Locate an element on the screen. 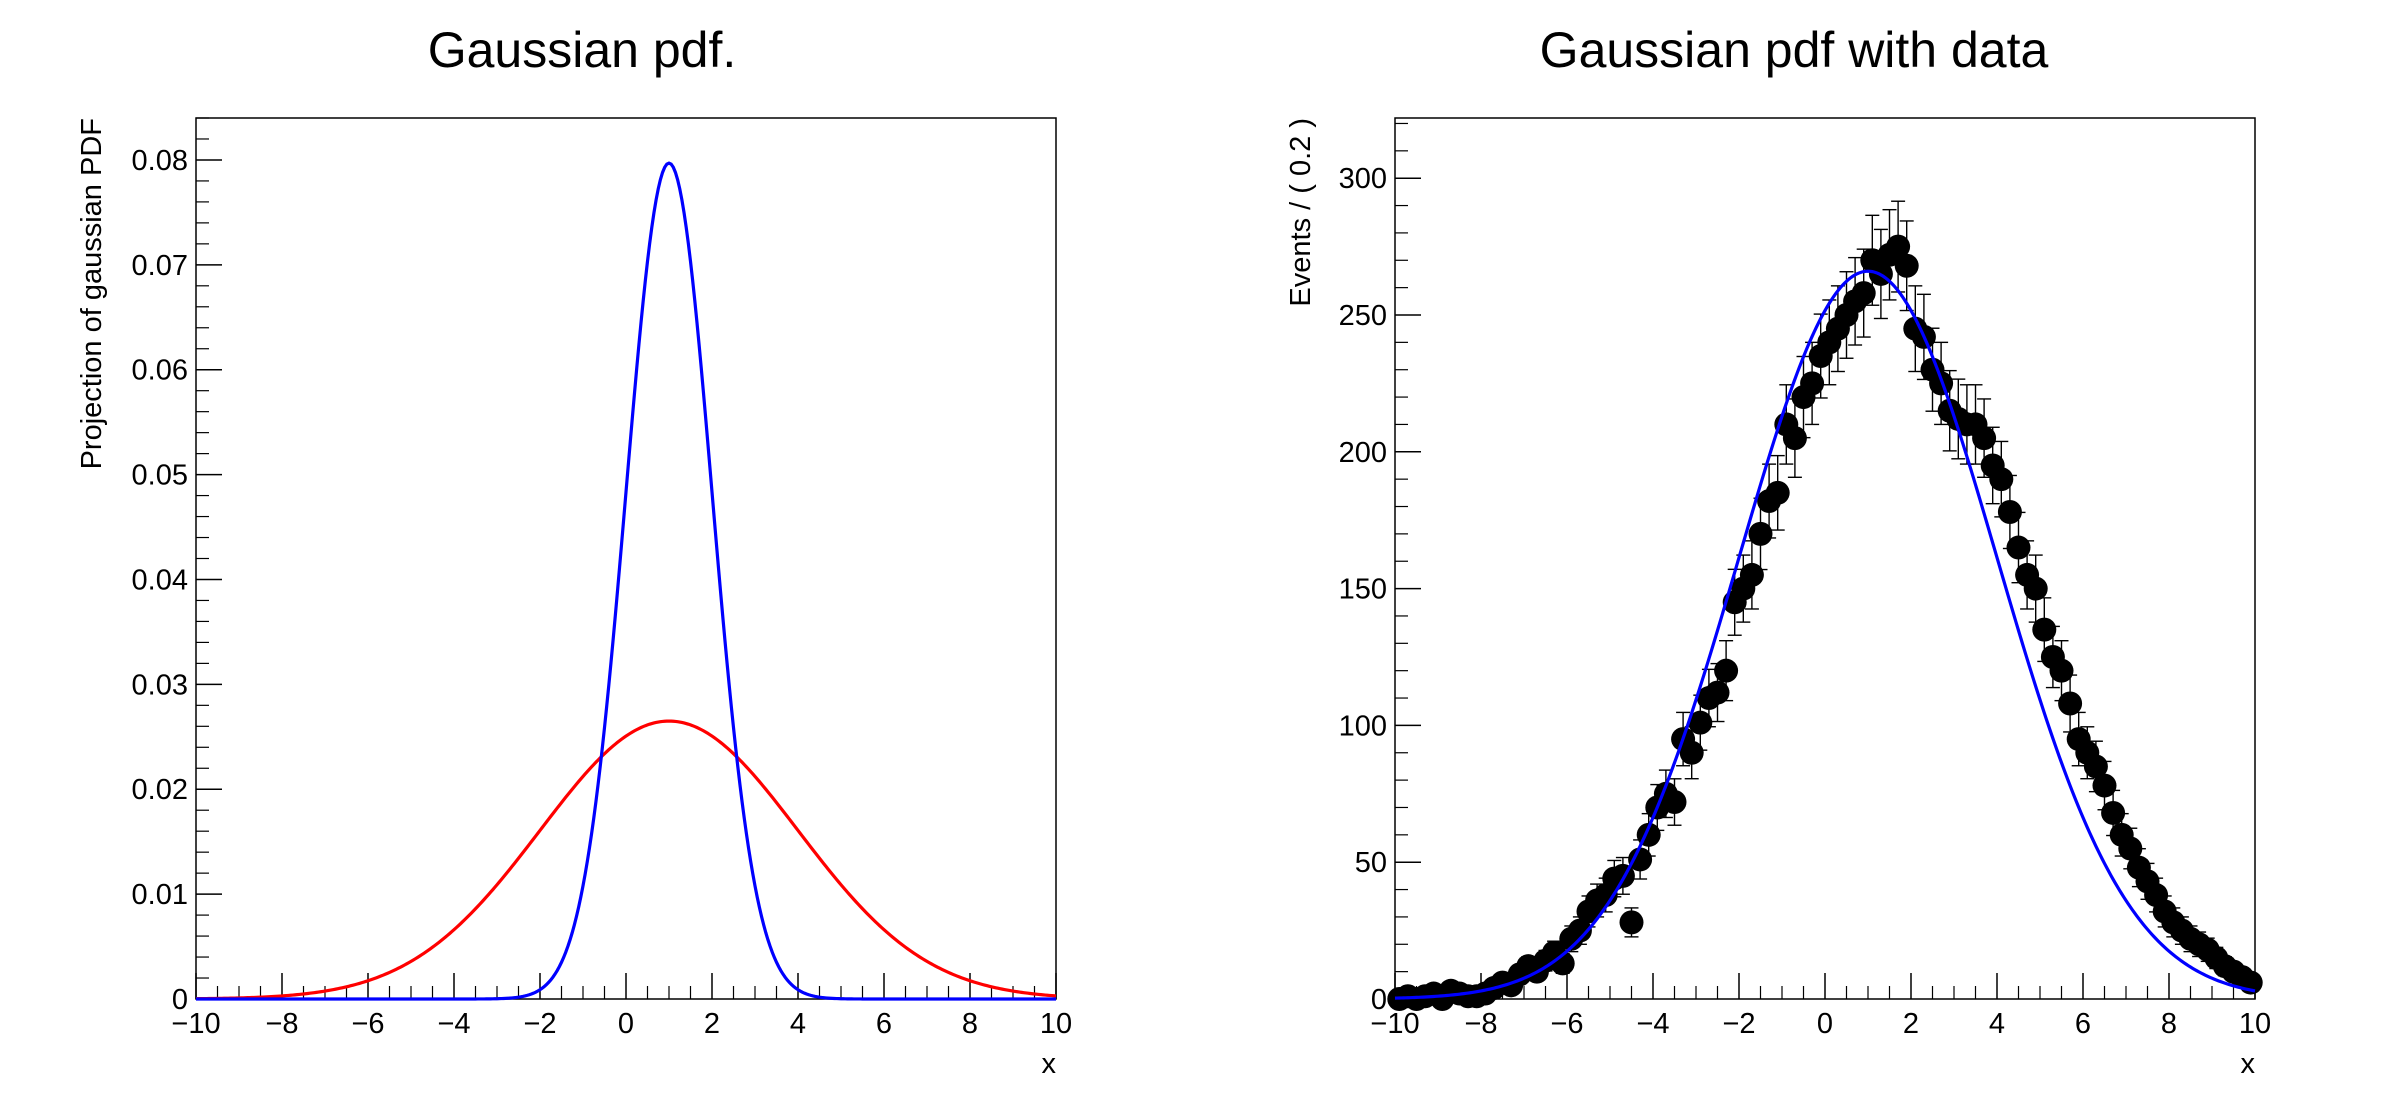 The width and height of the screenshot is (2388, 1116). left-y-tick-label: 0.07 is located at coordinates (160, 266).